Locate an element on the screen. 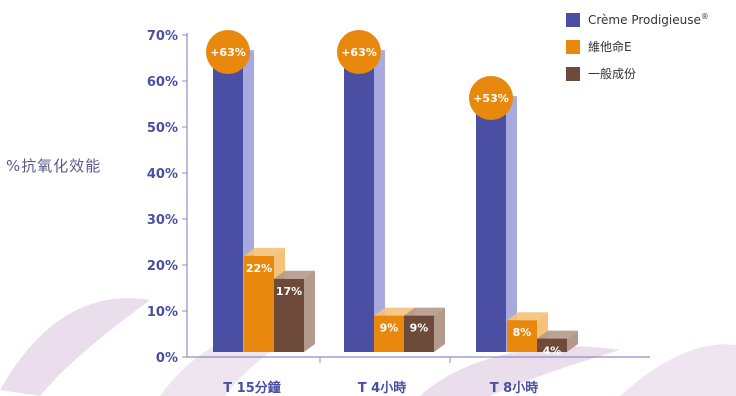  legend-swatch-creme is located at coordinates (573, 19).